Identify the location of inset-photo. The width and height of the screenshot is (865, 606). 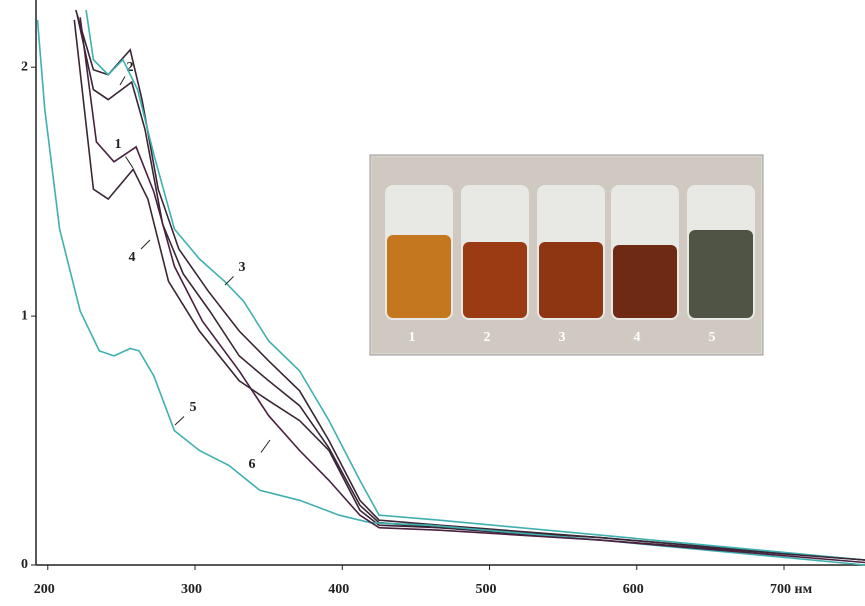
(566, 255).